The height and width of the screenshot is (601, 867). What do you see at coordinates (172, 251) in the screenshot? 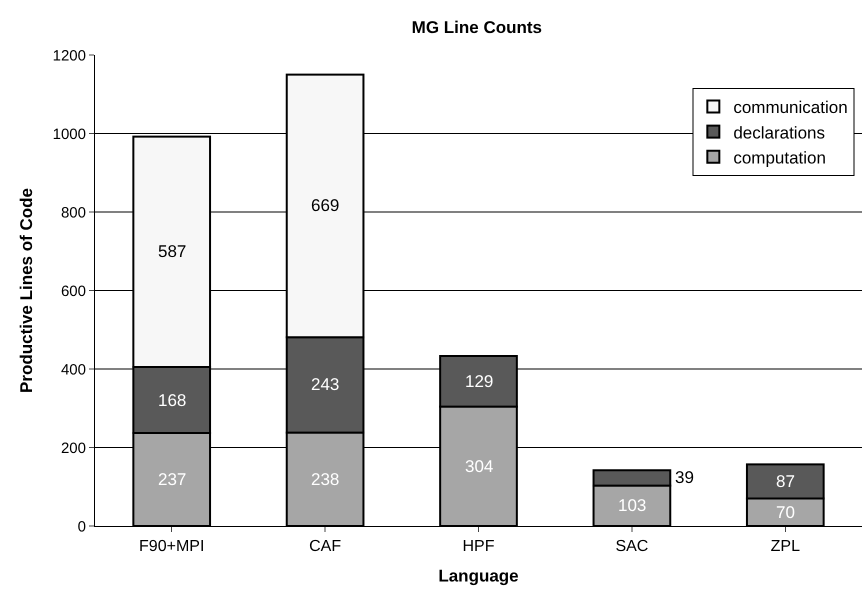
I see `data-label: 587` at bounding box center [172, 251].